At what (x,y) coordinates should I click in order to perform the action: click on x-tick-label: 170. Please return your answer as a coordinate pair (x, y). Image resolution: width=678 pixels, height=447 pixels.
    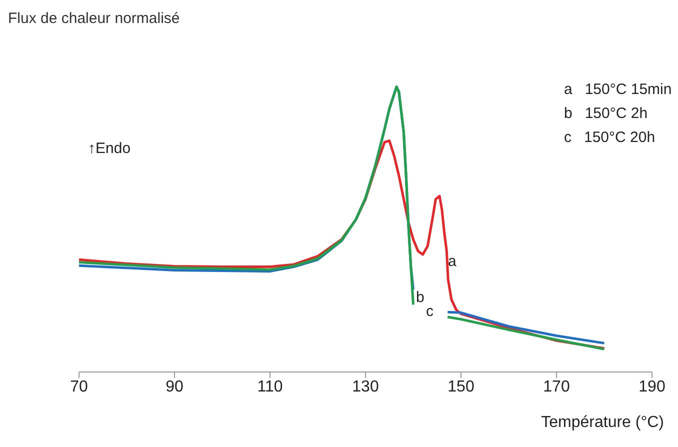
    Looking at the image, I should click on (556, 387).